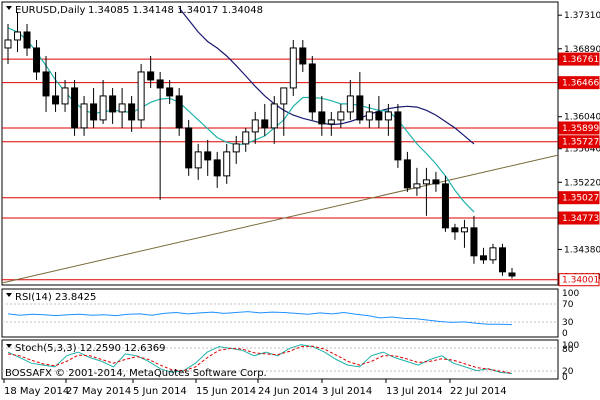  I want to click on price-tick-label: 1.36040, so click(582, 118).